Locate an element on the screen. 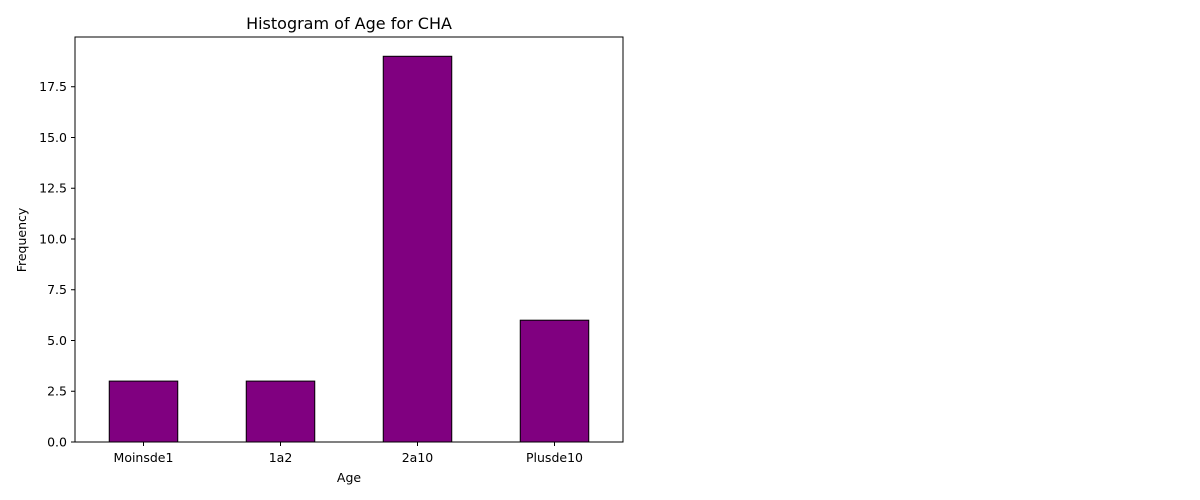  x-tick-label: 2a10 is located at coordinates (418, 457).